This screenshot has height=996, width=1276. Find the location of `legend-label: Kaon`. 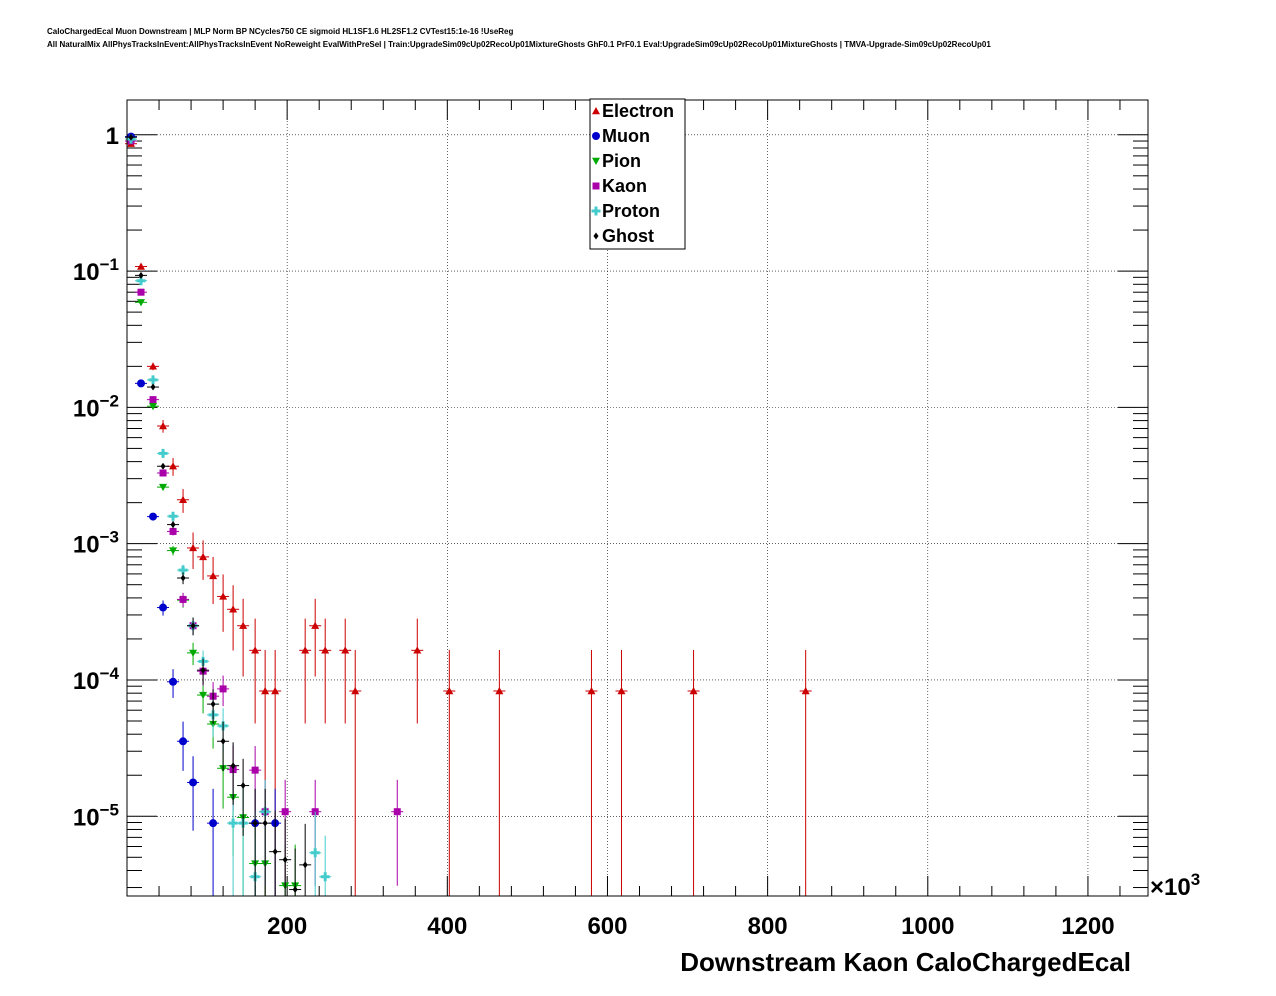

legend-label: Kaon is located at coordinates (624, 186).